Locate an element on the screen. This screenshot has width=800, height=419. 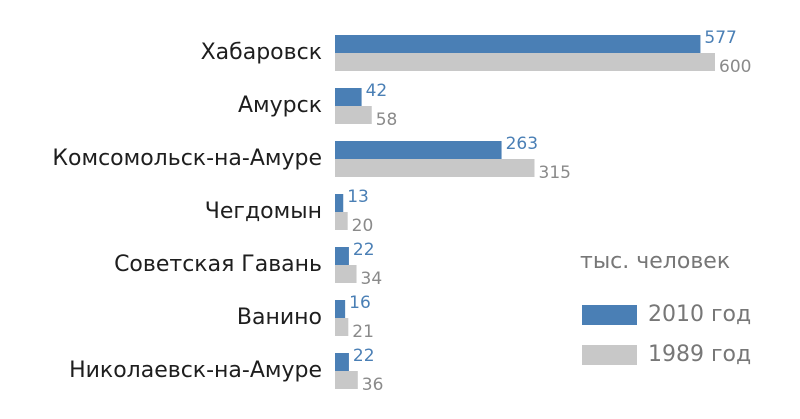
category-label: Николаевск-на-Амуре is located at coordinates (195, 370).